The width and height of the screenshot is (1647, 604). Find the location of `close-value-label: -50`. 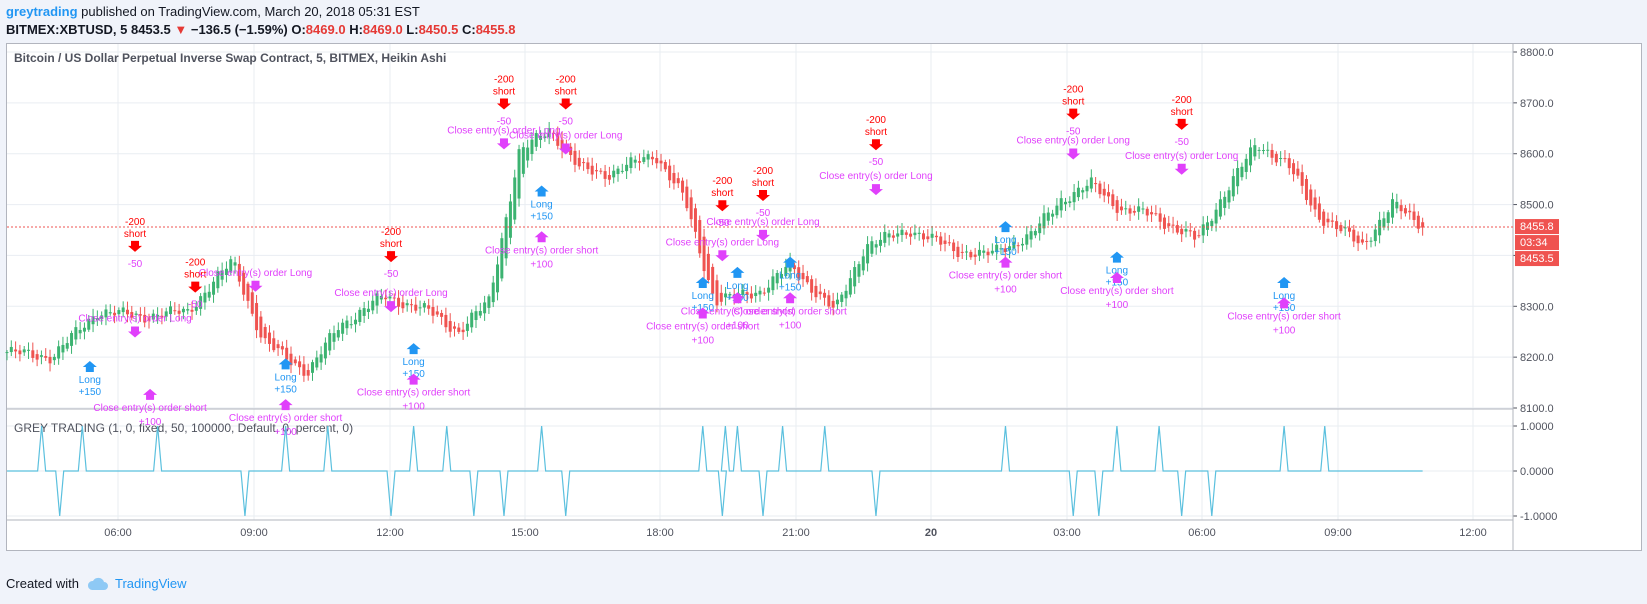

close-value-label: -50 is located at coordinates (763, 213).